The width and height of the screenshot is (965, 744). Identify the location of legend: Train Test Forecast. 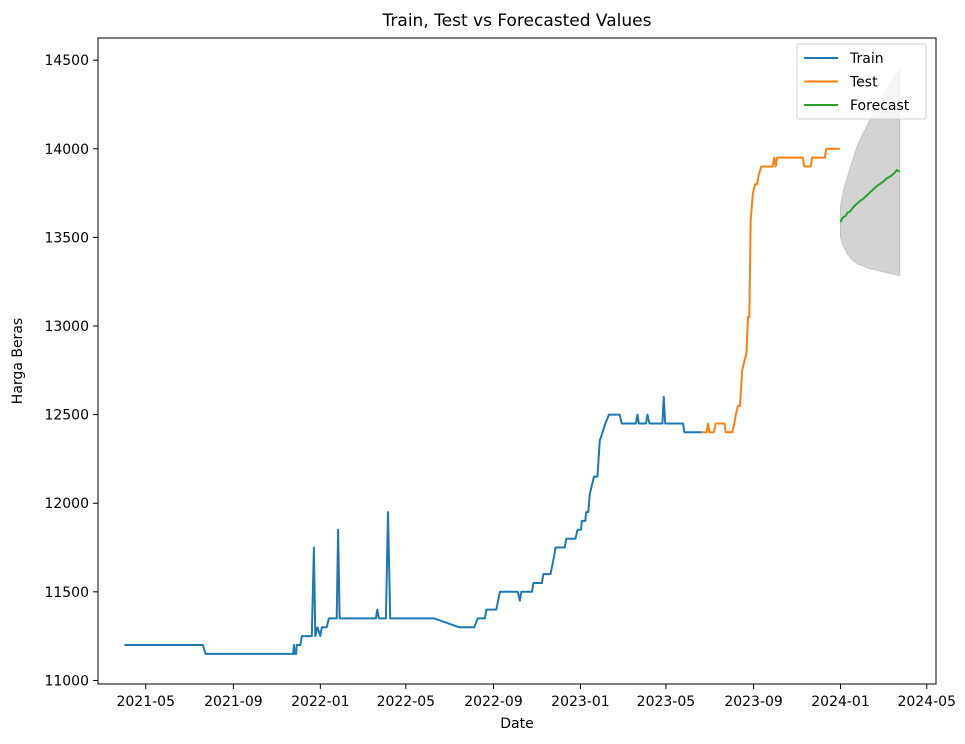
(861, 81).